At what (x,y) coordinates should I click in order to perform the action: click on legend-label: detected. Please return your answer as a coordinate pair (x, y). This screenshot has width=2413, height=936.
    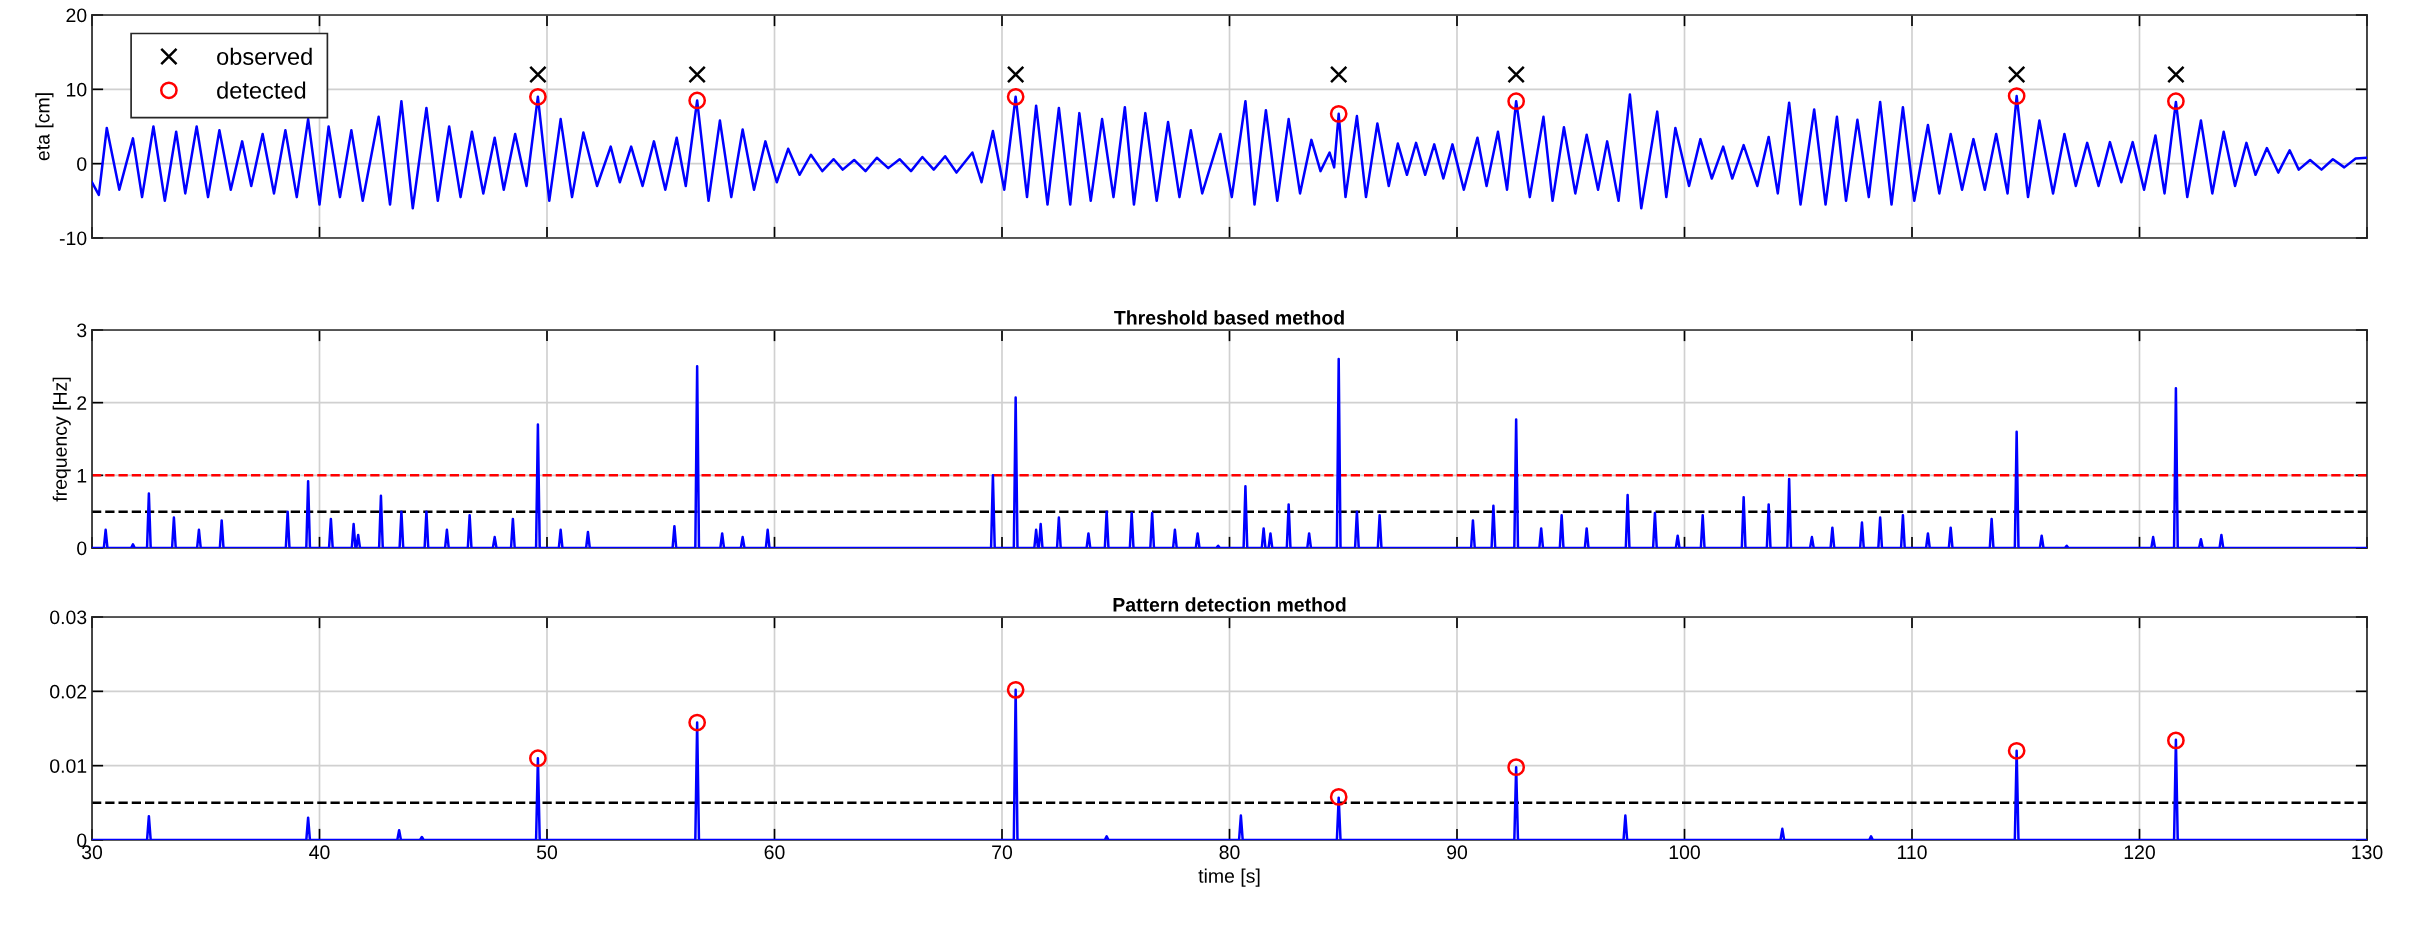
    Looking at the image, I should click on (261, 90).